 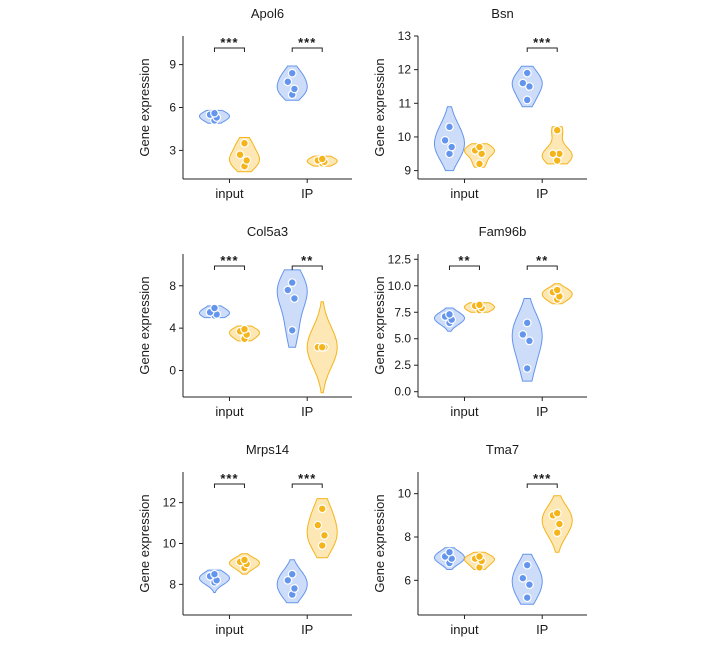 I want to click on panel-title: Col5a3, so click(x=267, y=231).